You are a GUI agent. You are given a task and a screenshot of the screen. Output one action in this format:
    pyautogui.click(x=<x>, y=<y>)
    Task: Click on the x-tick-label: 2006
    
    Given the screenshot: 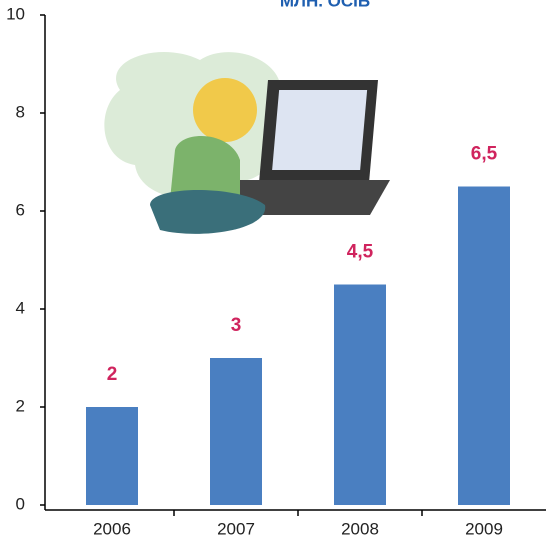 What is the action you would take?
    pyautogui.click(x=112, y=528)
    